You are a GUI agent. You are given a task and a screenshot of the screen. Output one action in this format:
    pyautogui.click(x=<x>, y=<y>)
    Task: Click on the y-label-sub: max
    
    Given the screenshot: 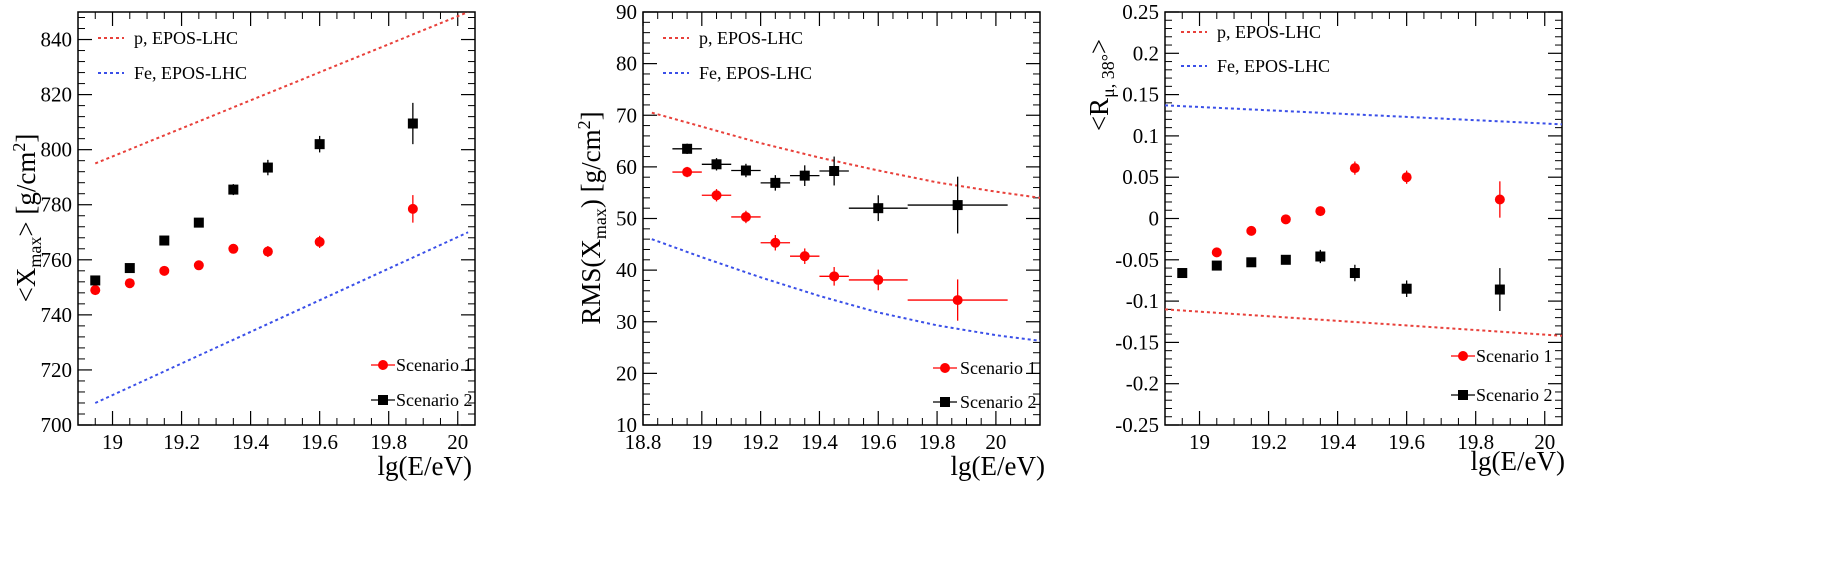 What is the action you would take?
    pyautogui.click(x=35, y=252)
    